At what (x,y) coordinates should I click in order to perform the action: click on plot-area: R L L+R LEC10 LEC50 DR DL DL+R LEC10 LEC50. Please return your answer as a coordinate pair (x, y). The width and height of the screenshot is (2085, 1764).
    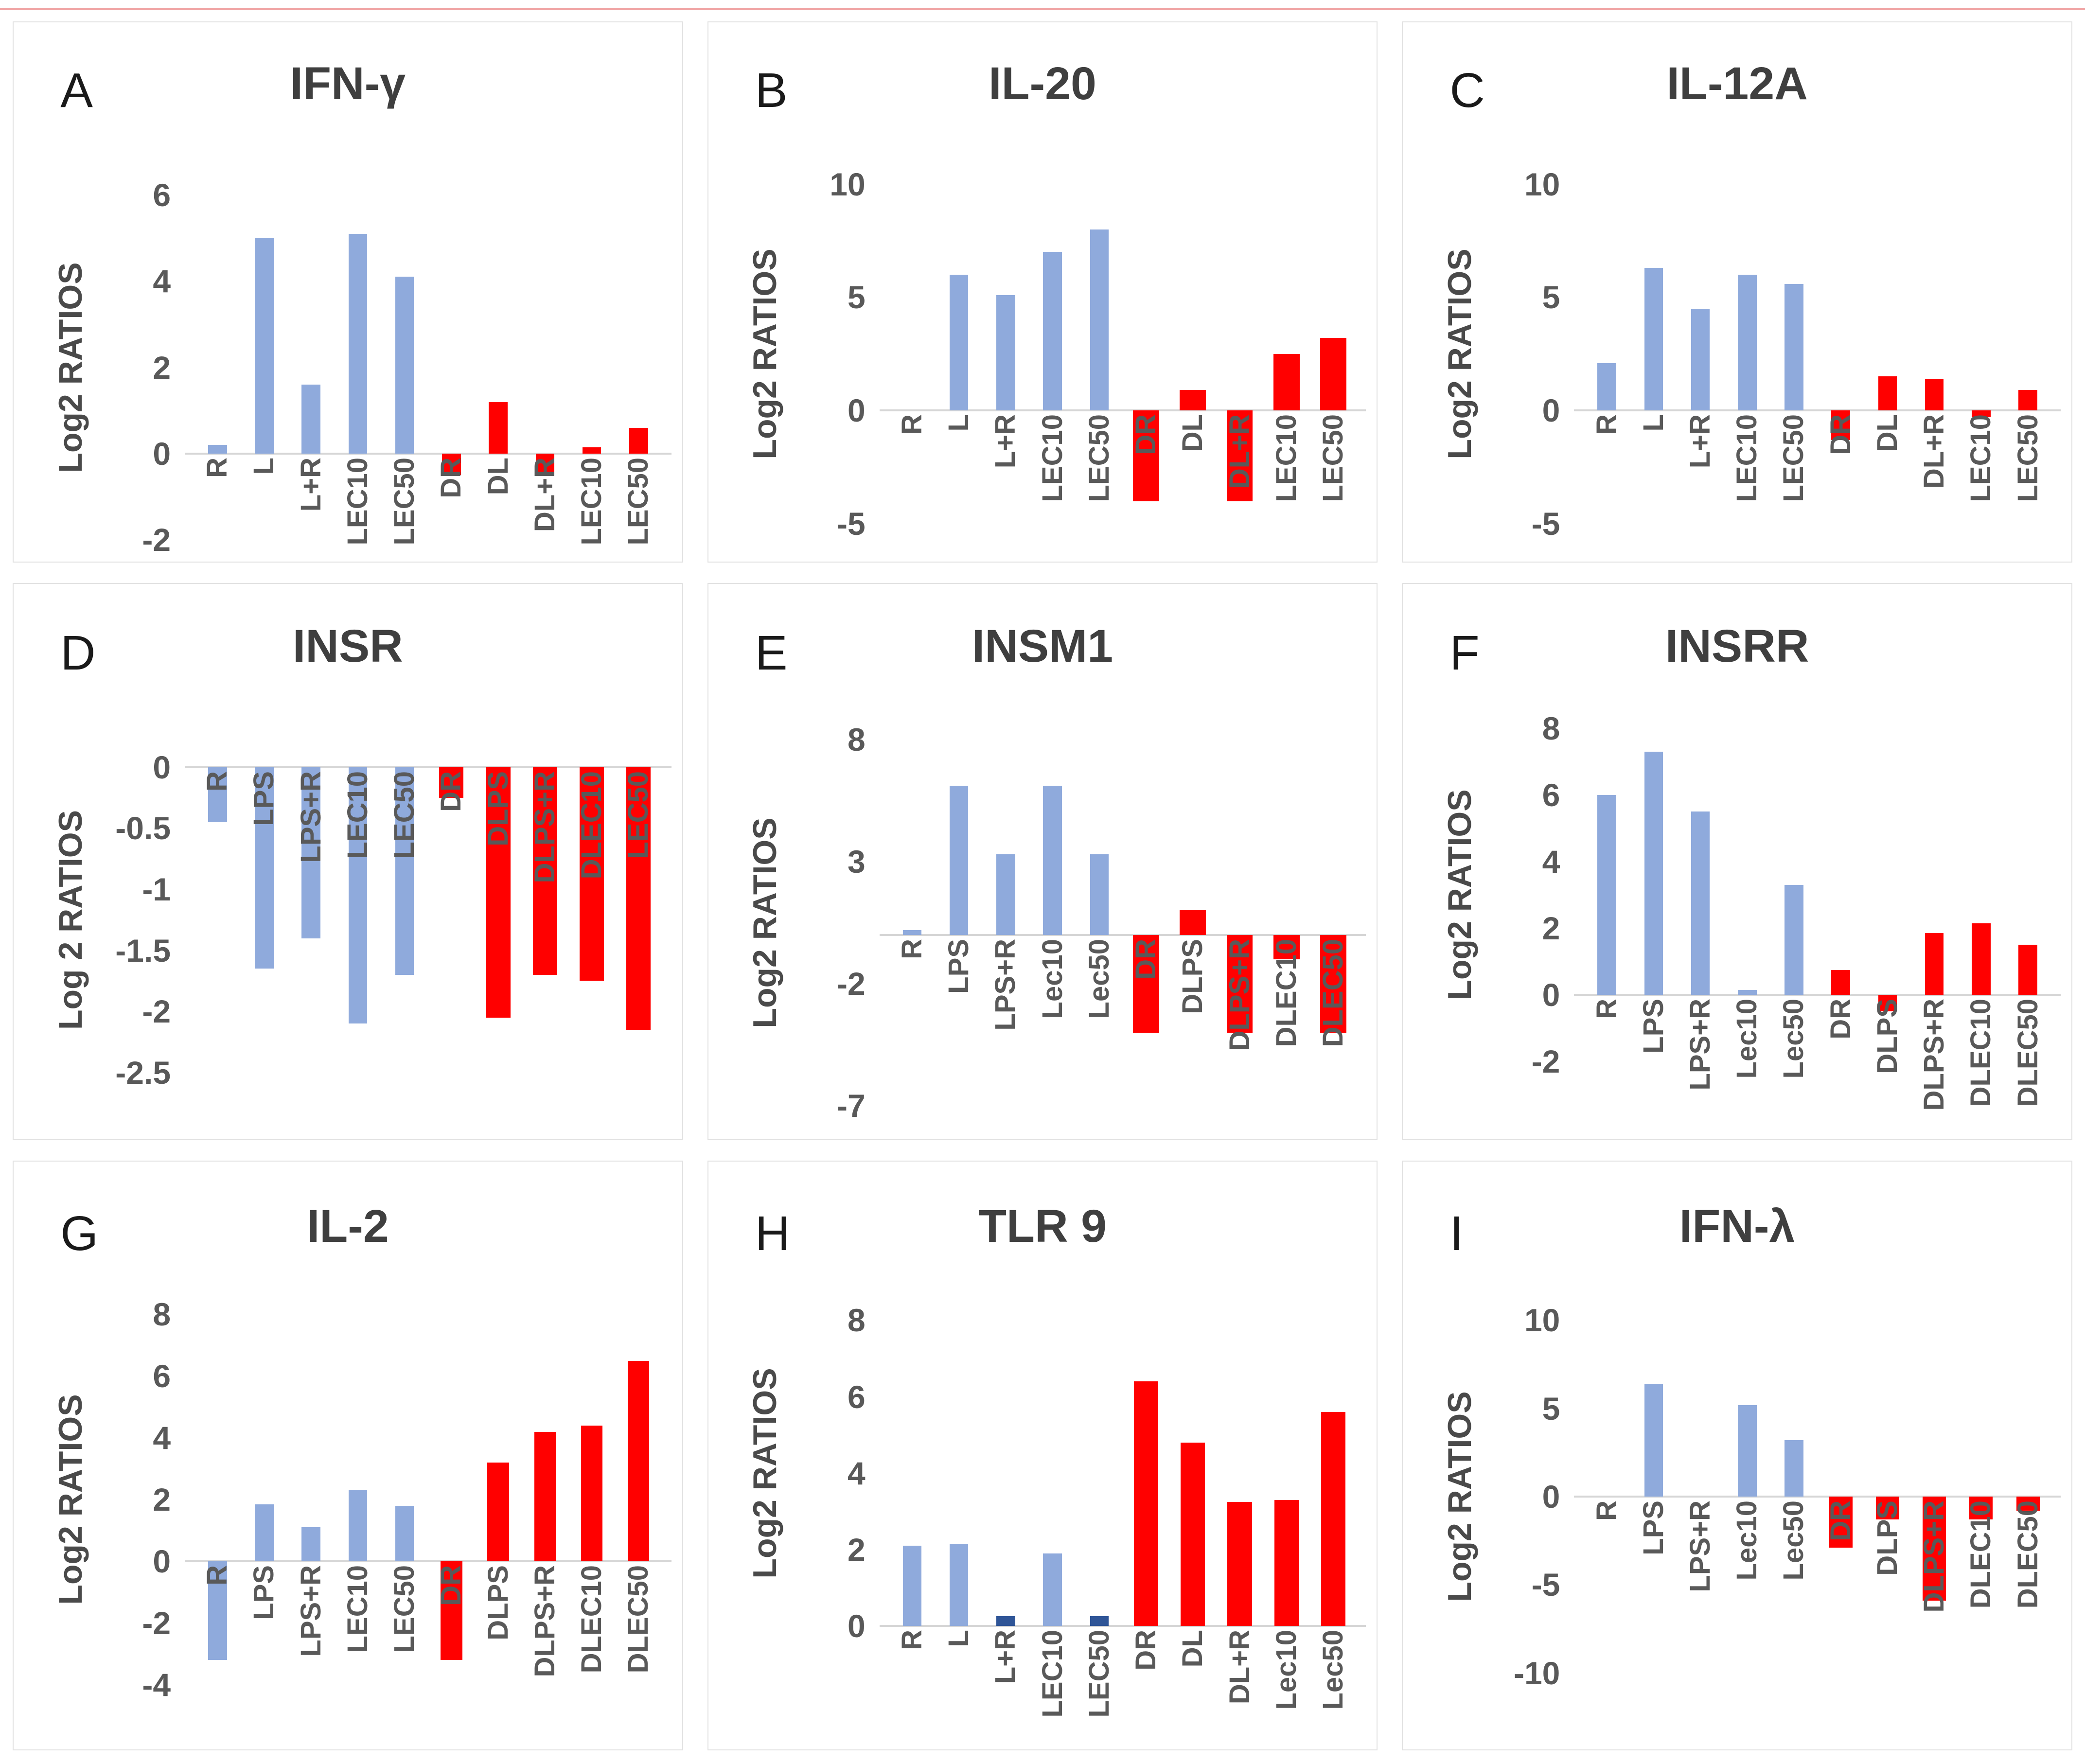
    Looking at the image, I should click on (427, 370).